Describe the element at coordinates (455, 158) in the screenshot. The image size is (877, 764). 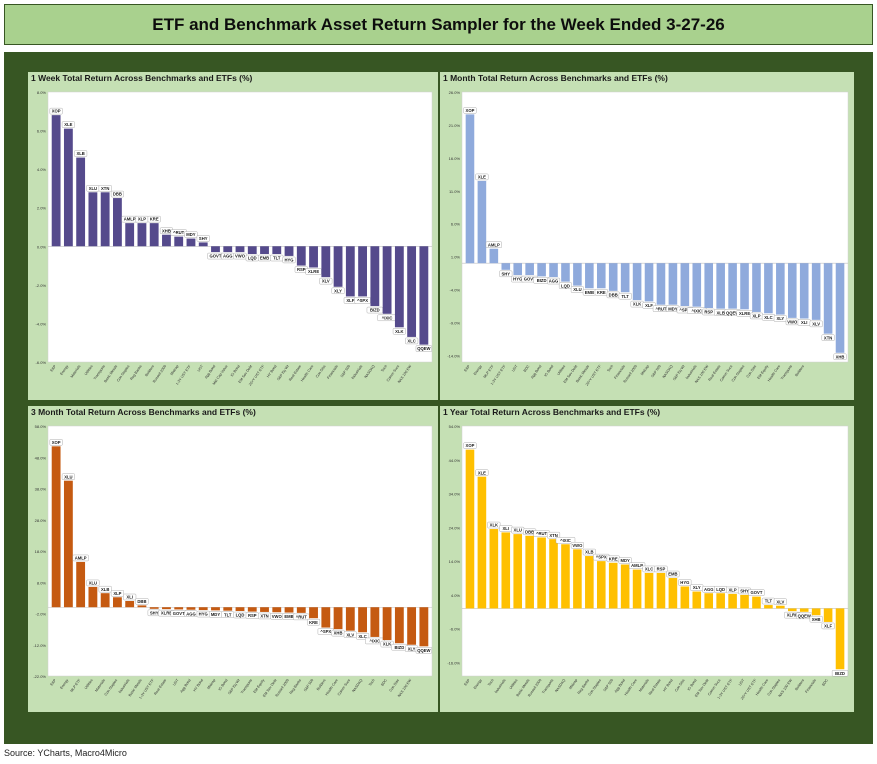
I see `y-tick-label: 16.0%` at that location.